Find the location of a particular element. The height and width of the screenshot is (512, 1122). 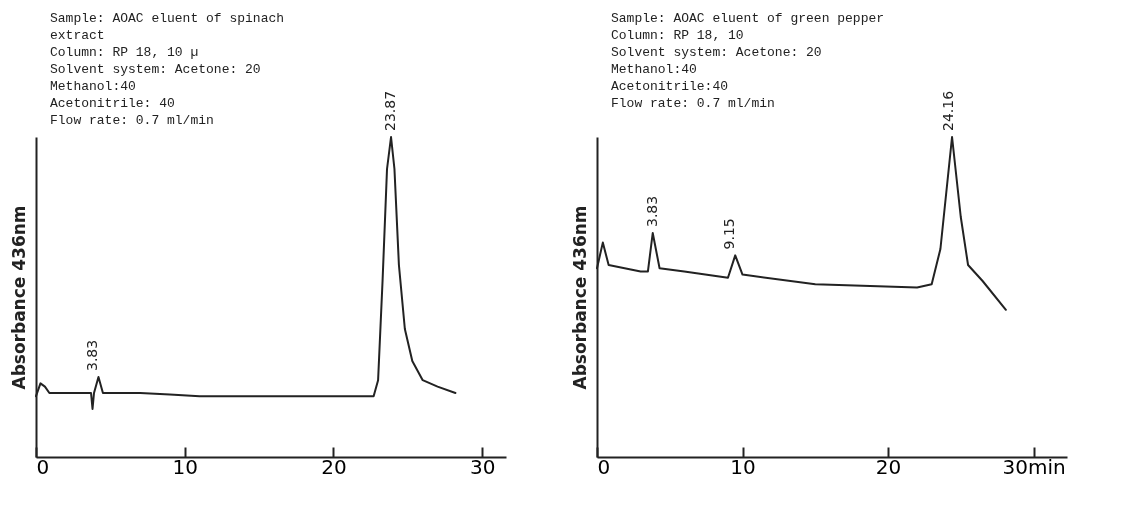

x-tick-label: 30 is located at coordinates (482, 466).